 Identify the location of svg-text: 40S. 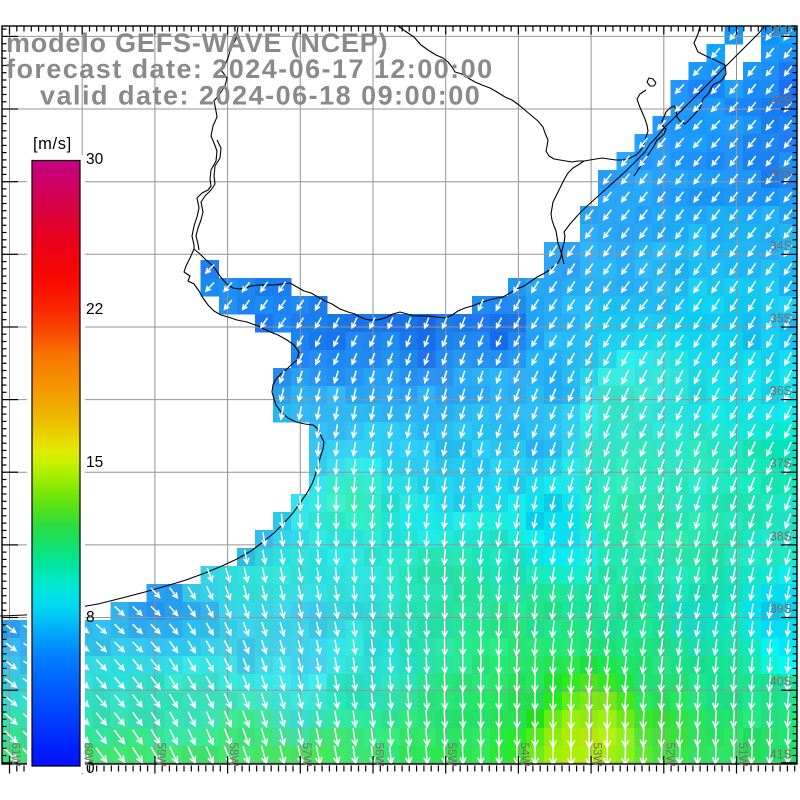
(781, 682).